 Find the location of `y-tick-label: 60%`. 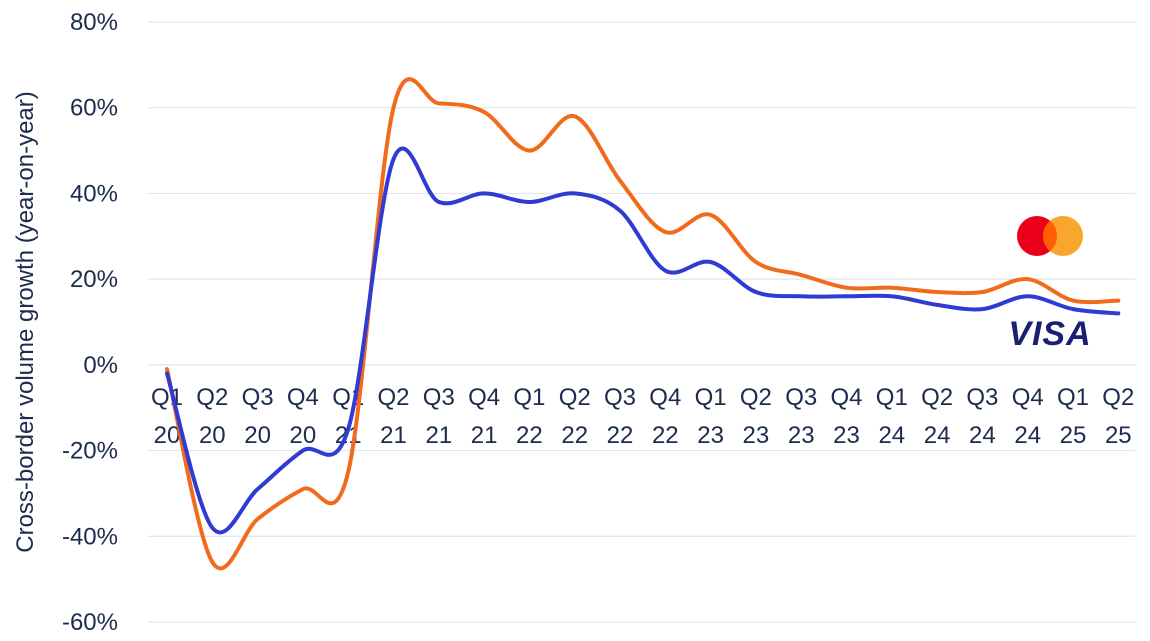

y-tick-label: 60% is located at coordinates (94, 108).